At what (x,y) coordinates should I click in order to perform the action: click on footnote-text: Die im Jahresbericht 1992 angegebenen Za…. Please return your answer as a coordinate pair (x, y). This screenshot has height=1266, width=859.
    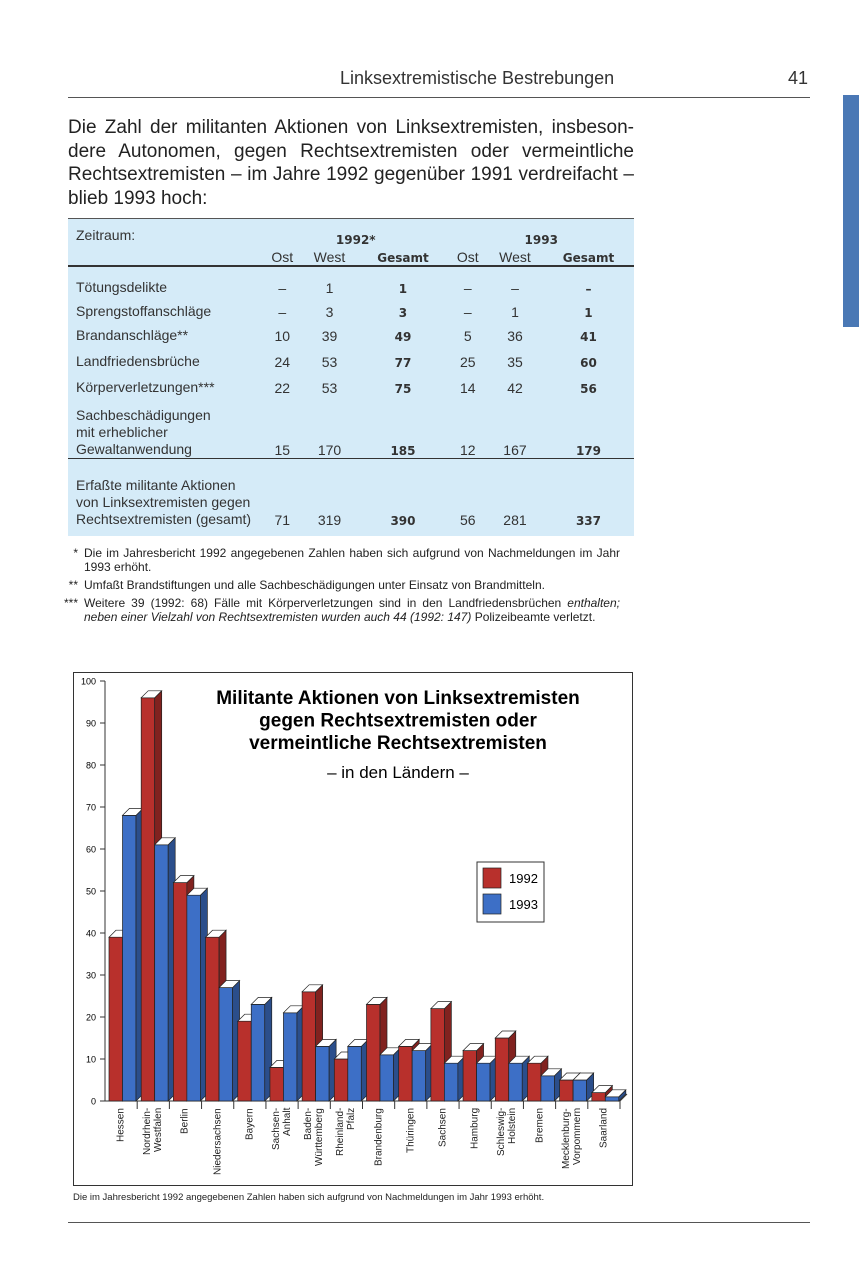
    Looking at the image, I should click on (352, 560).